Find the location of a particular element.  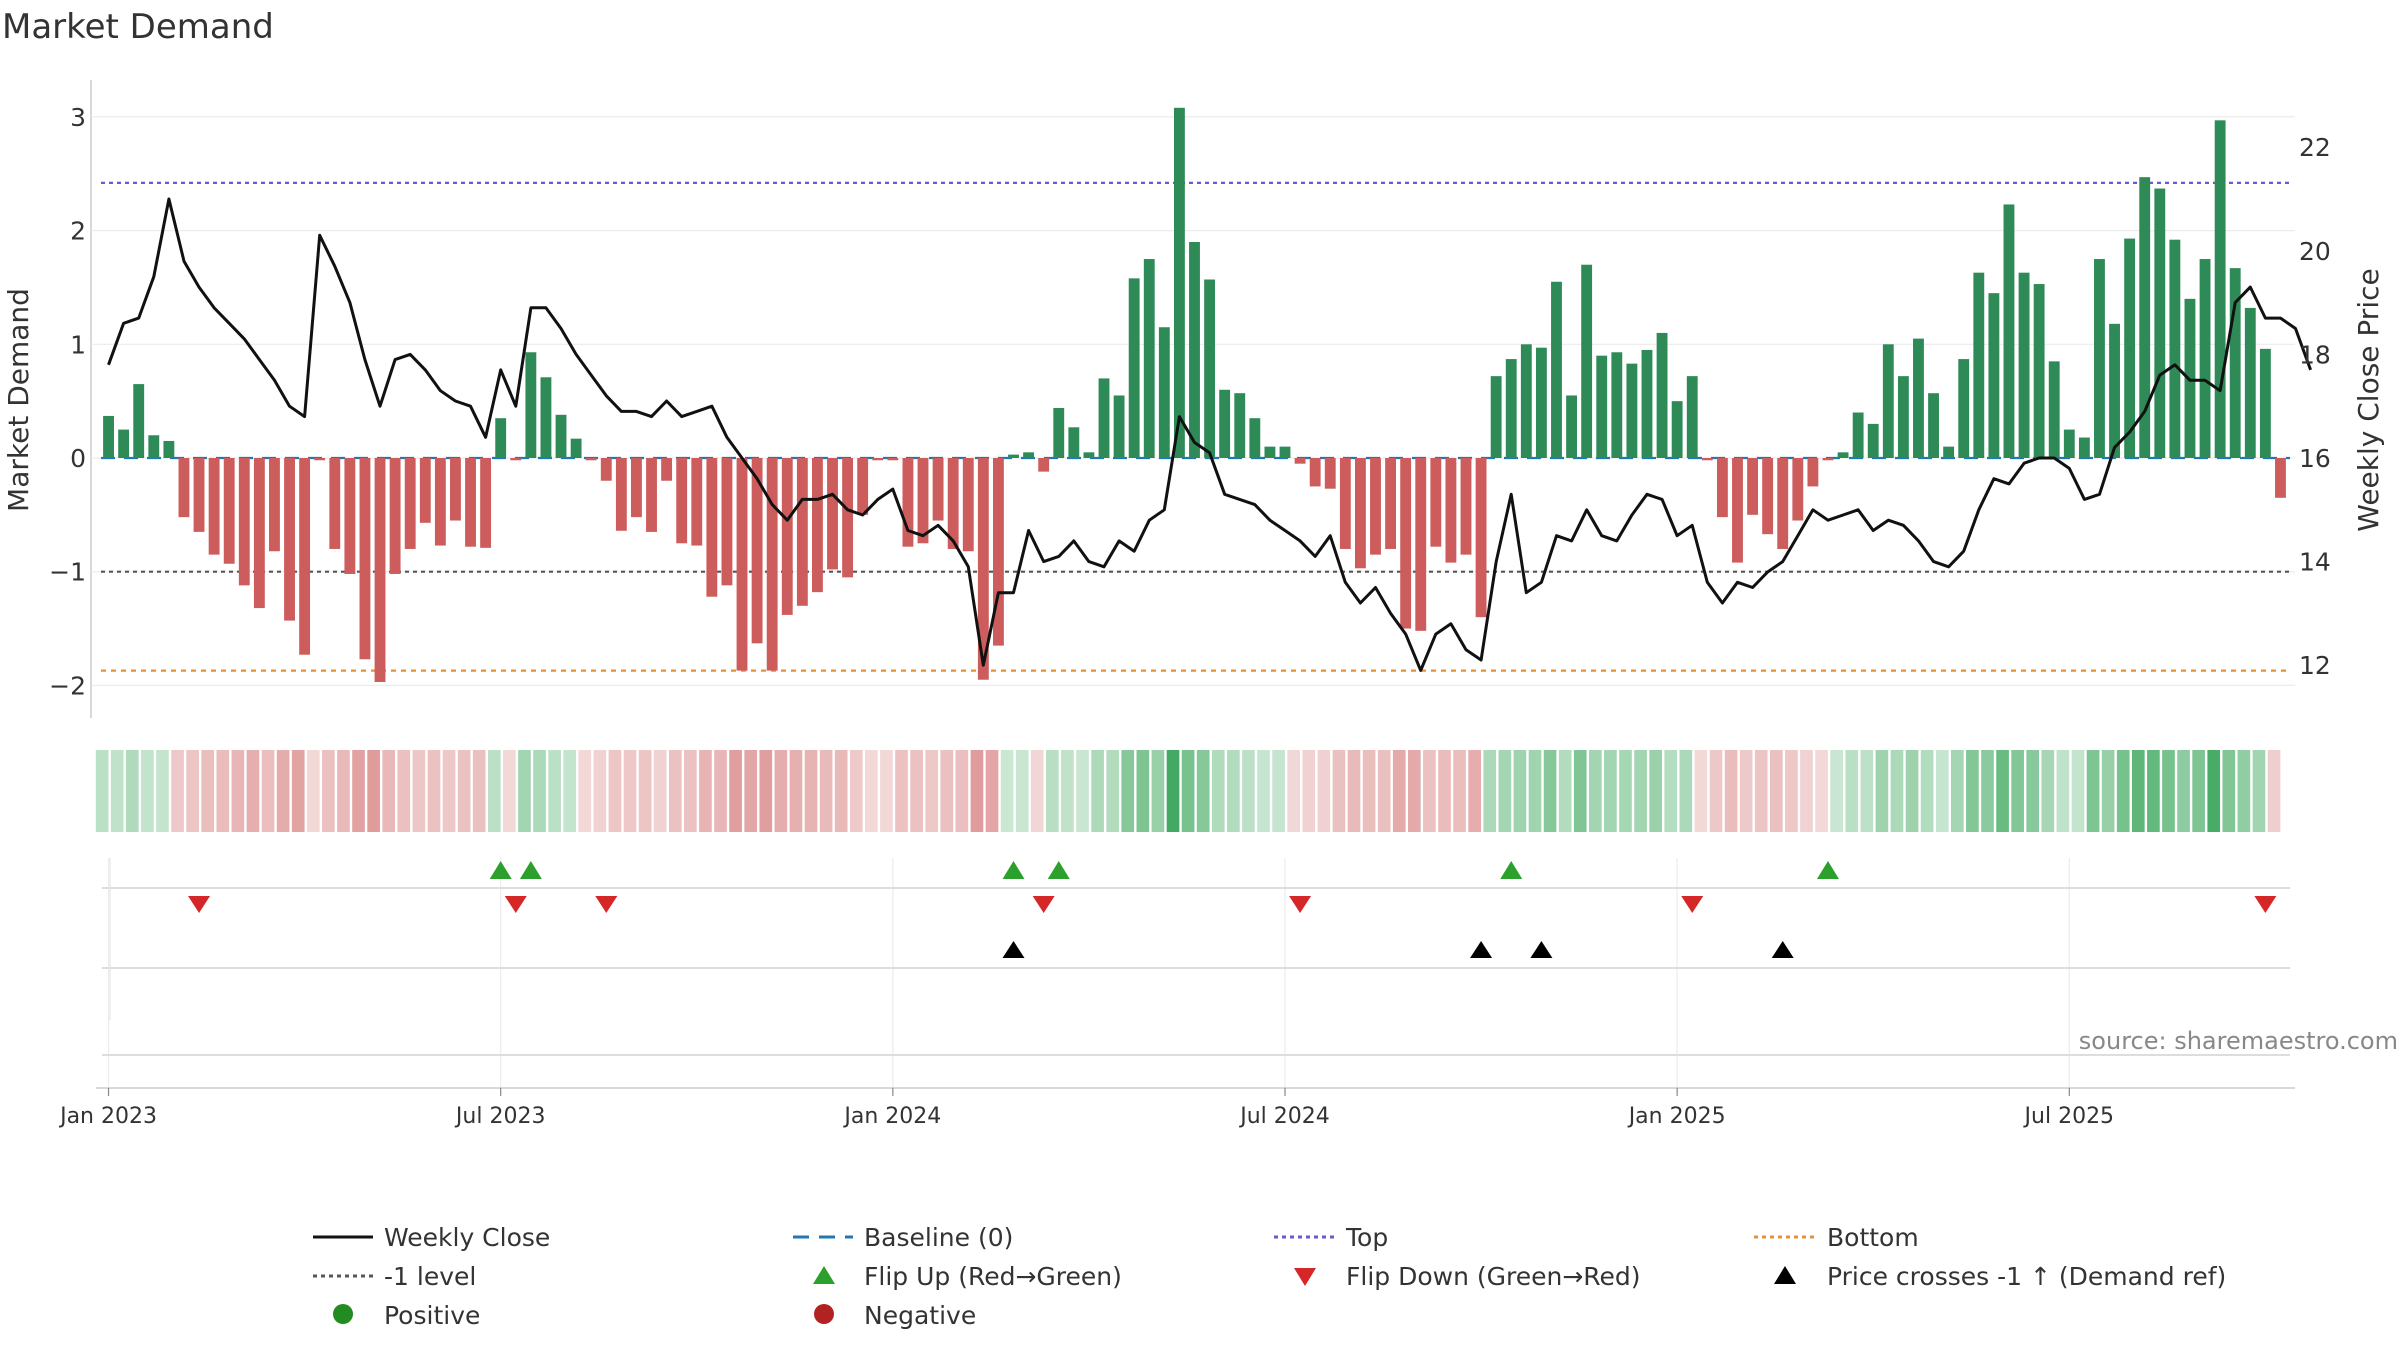

x-tick-label: Jul 2023 is located at coordinates (500, 1116).